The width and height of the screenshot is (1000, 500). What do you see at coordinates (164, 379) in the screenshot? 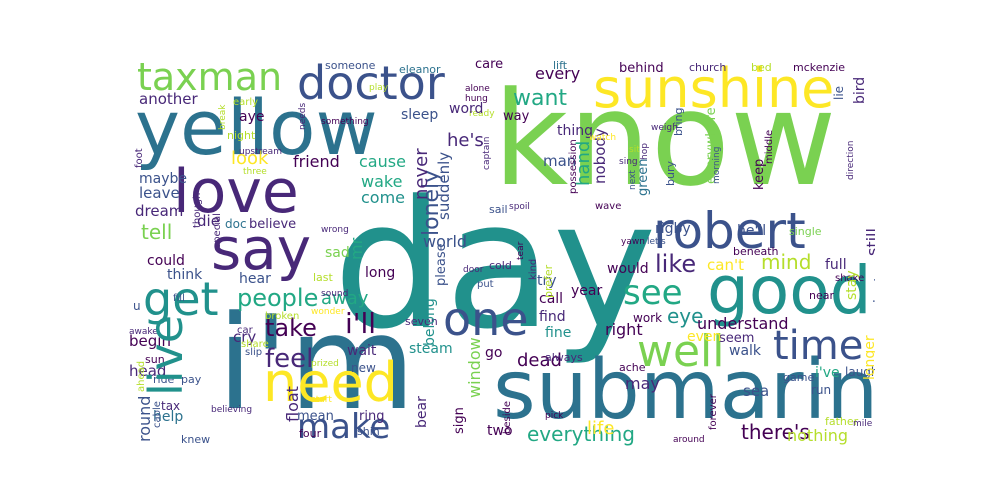
I see `word: ride` at bounding box center [164, 379].